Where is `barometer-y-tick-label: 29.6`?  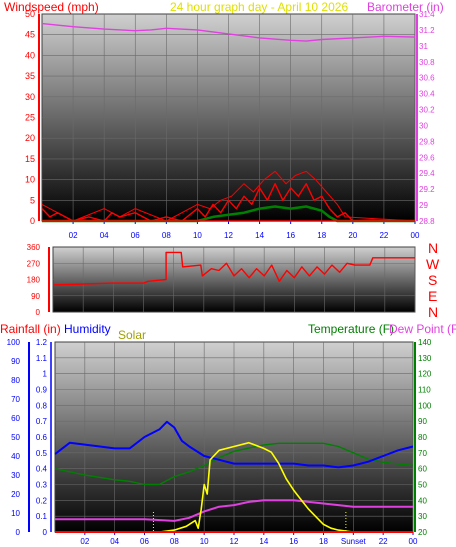
barometer-y-tick-label: 29.6 is located at coordinates (427, 157).